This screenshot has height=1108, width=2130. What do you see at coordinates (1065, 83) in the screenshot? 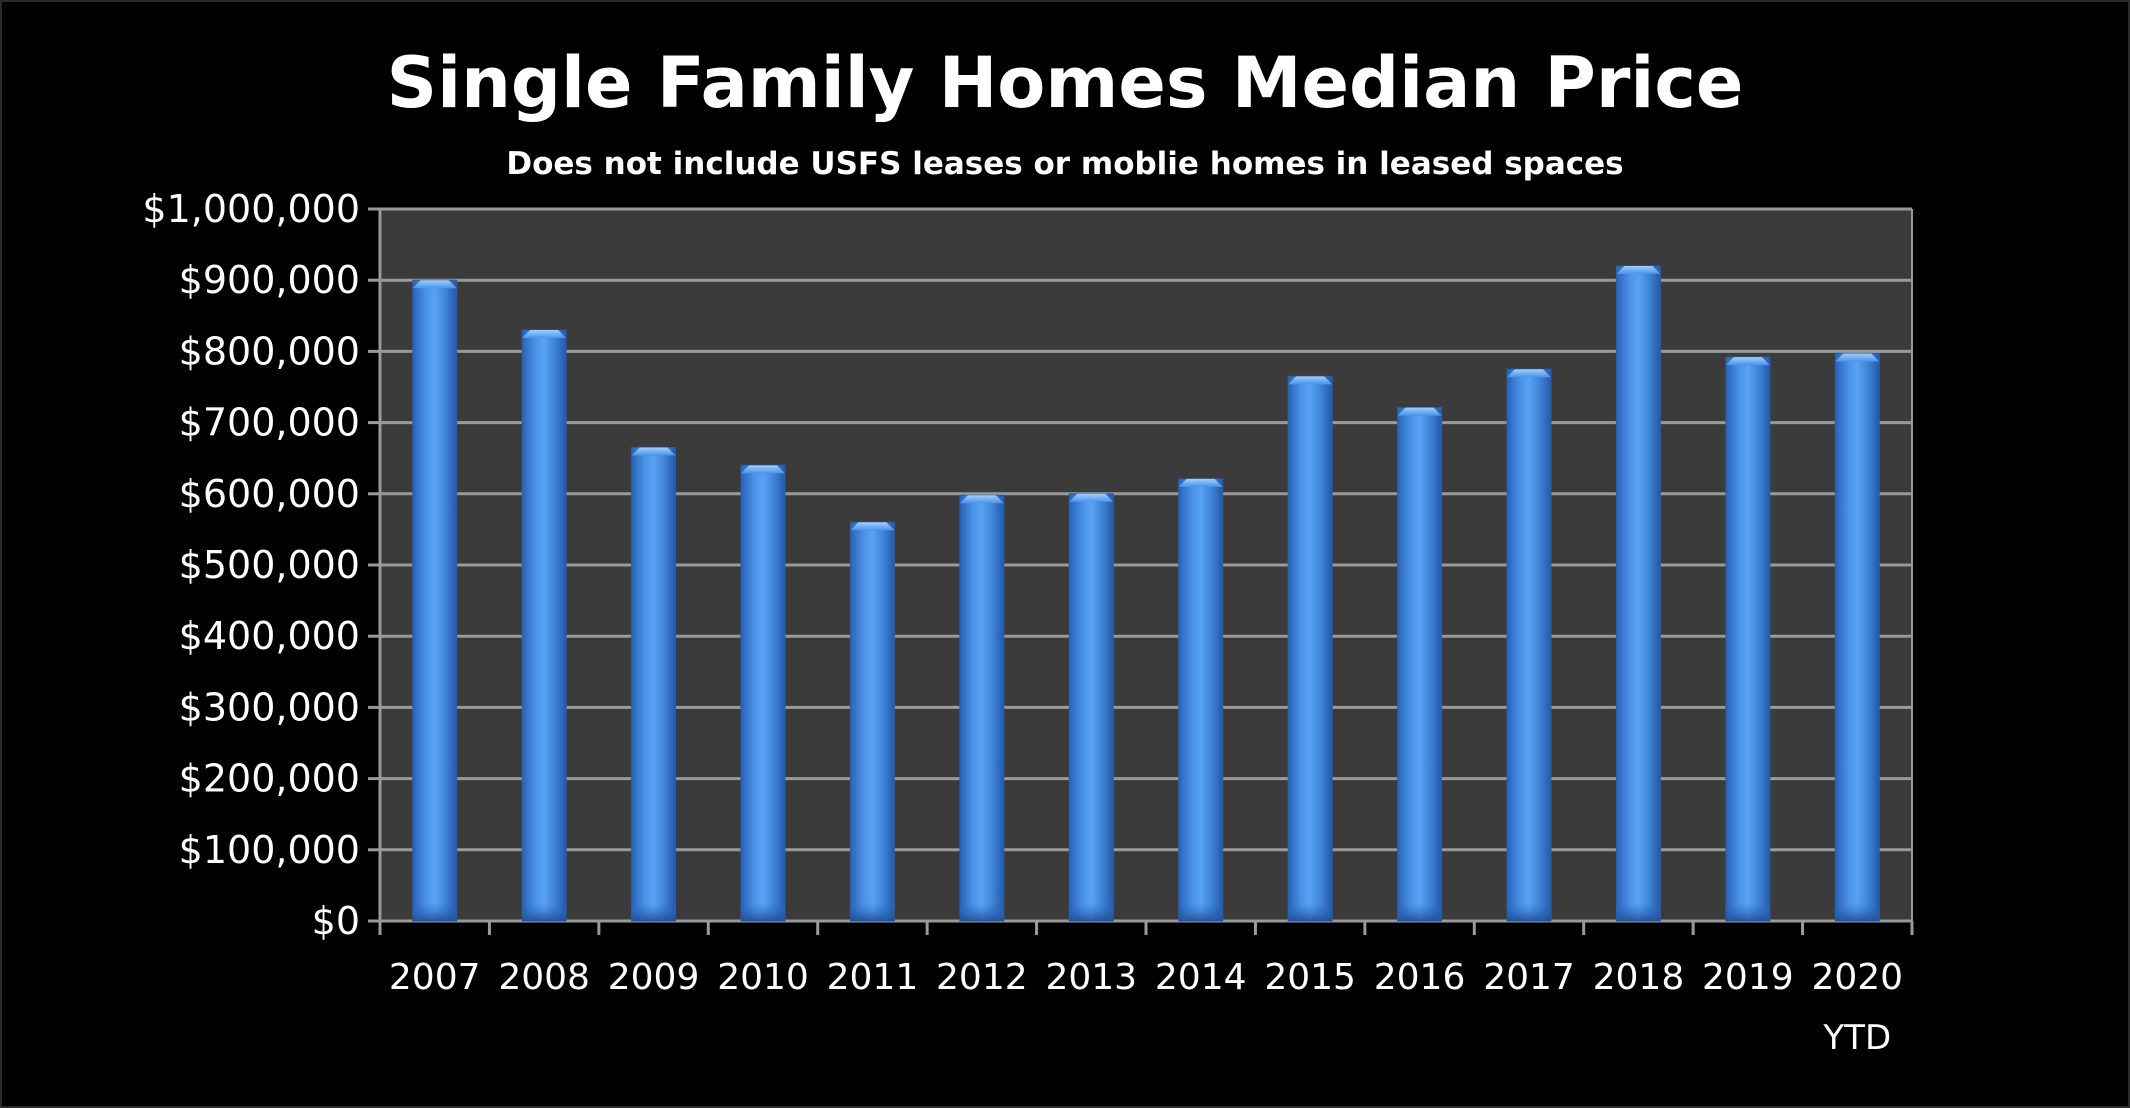
I see `chart-title: Single Family Homes Median Price` at bounding box center [1065, 83].